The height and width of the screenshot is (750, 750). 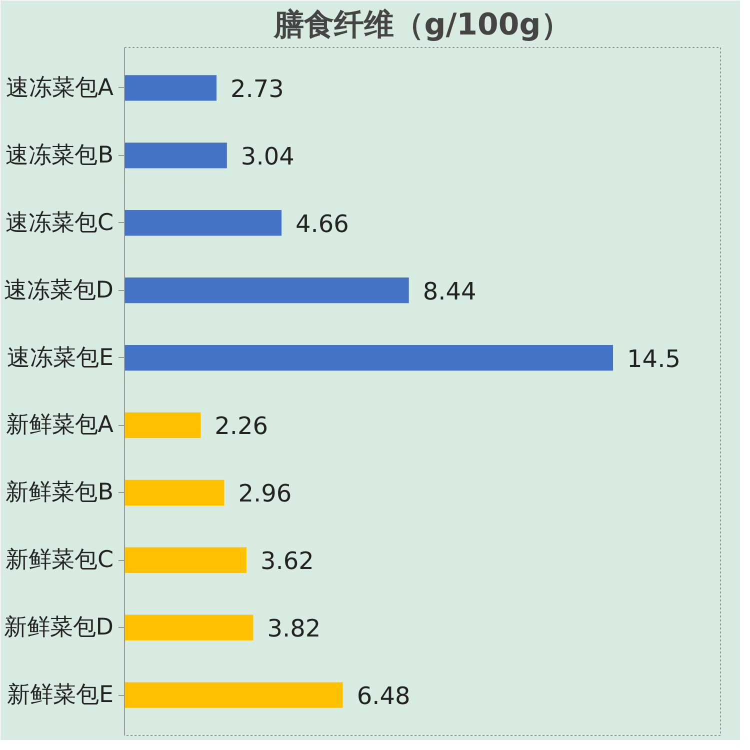 I want to click on y-tick-label: 速冻菜包A, so click(x=60, y=87).